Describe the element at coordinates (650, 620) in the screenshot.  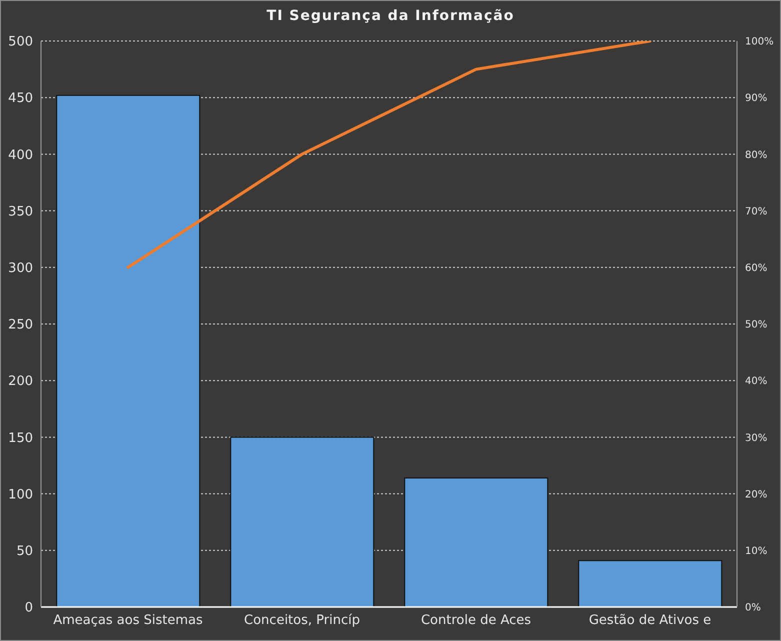
I see `x-tick-label: Gestão de Ativos e` at that location.